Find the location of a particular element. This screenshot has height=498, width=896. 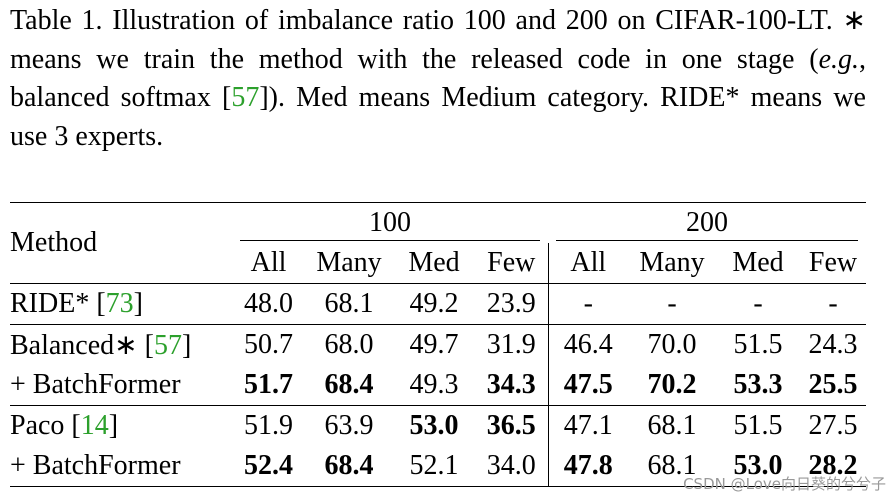

value: 28.2 is located at coordinates (833, 465).